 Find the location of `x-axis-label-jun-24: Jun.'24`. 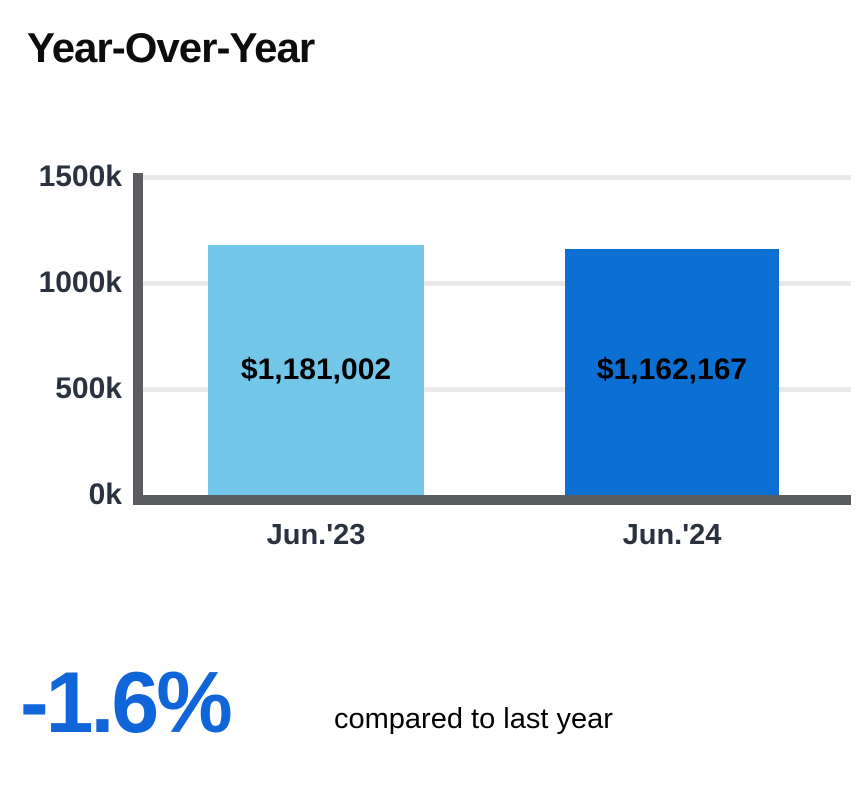

x-axis-label-jun-24: Jun.'24 is located at coordinates (672, 535).